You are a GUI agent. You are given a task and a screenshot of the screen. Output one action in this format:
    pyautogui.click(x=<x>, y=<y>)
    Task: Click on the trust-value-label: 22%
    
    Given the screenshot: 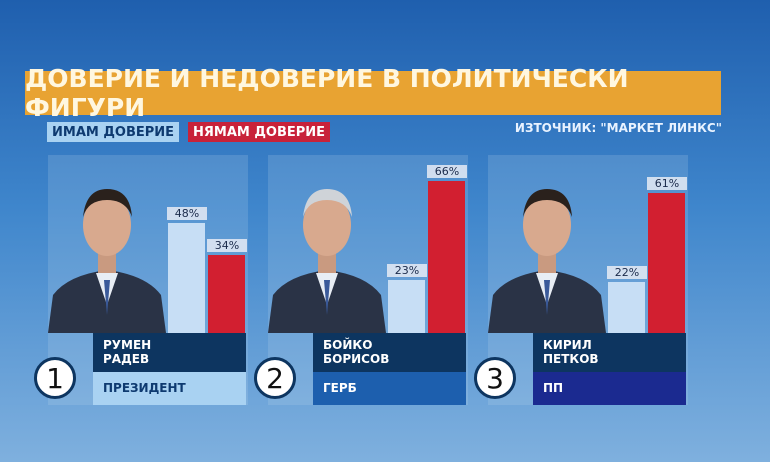 What is the action you would take?
    pyautogui.click(x=627, y=273)
    